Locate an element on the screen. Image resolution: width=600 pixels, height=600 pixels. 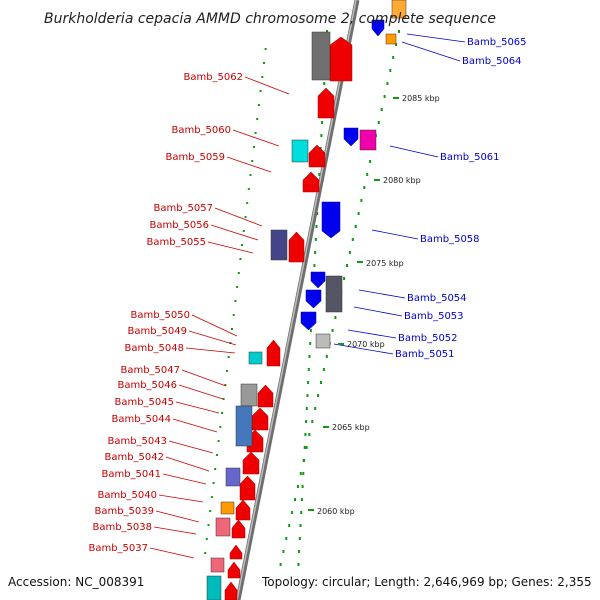
gene-label-bamb-5049: Bamb_5049 is located at coordinates (157, 331).